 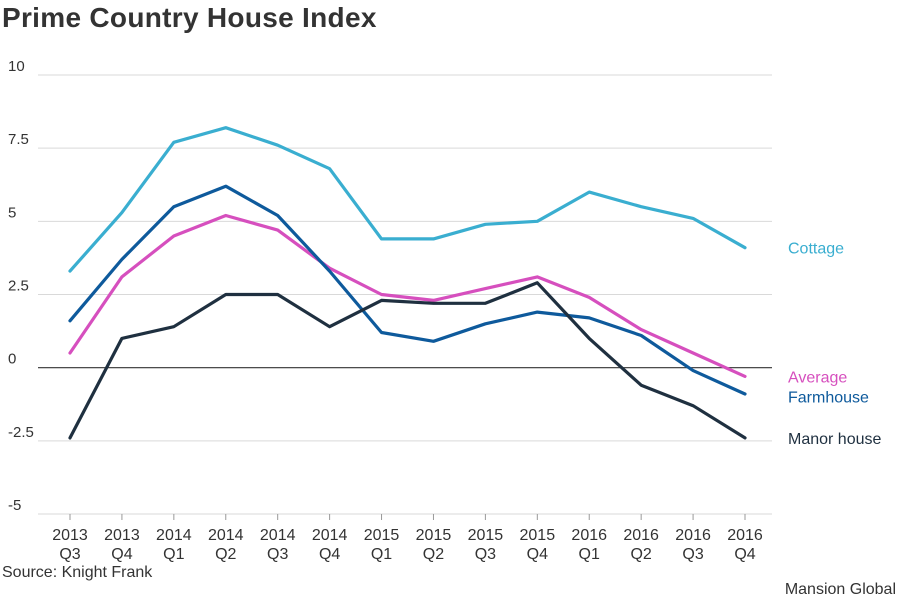 I want to click on y-tick-label: 0, so click(x=12, y=359).